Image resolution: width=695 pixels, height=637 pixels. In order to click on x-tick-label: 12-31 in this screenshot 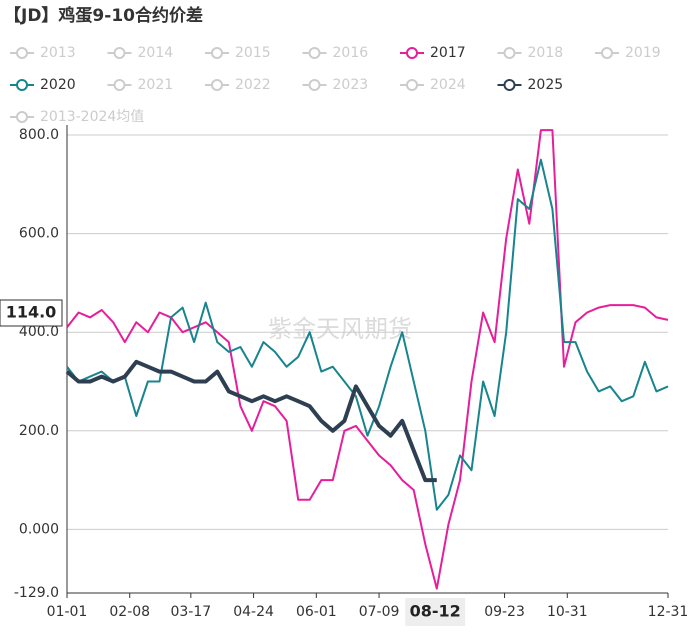, I will do `click(668, 612)`.